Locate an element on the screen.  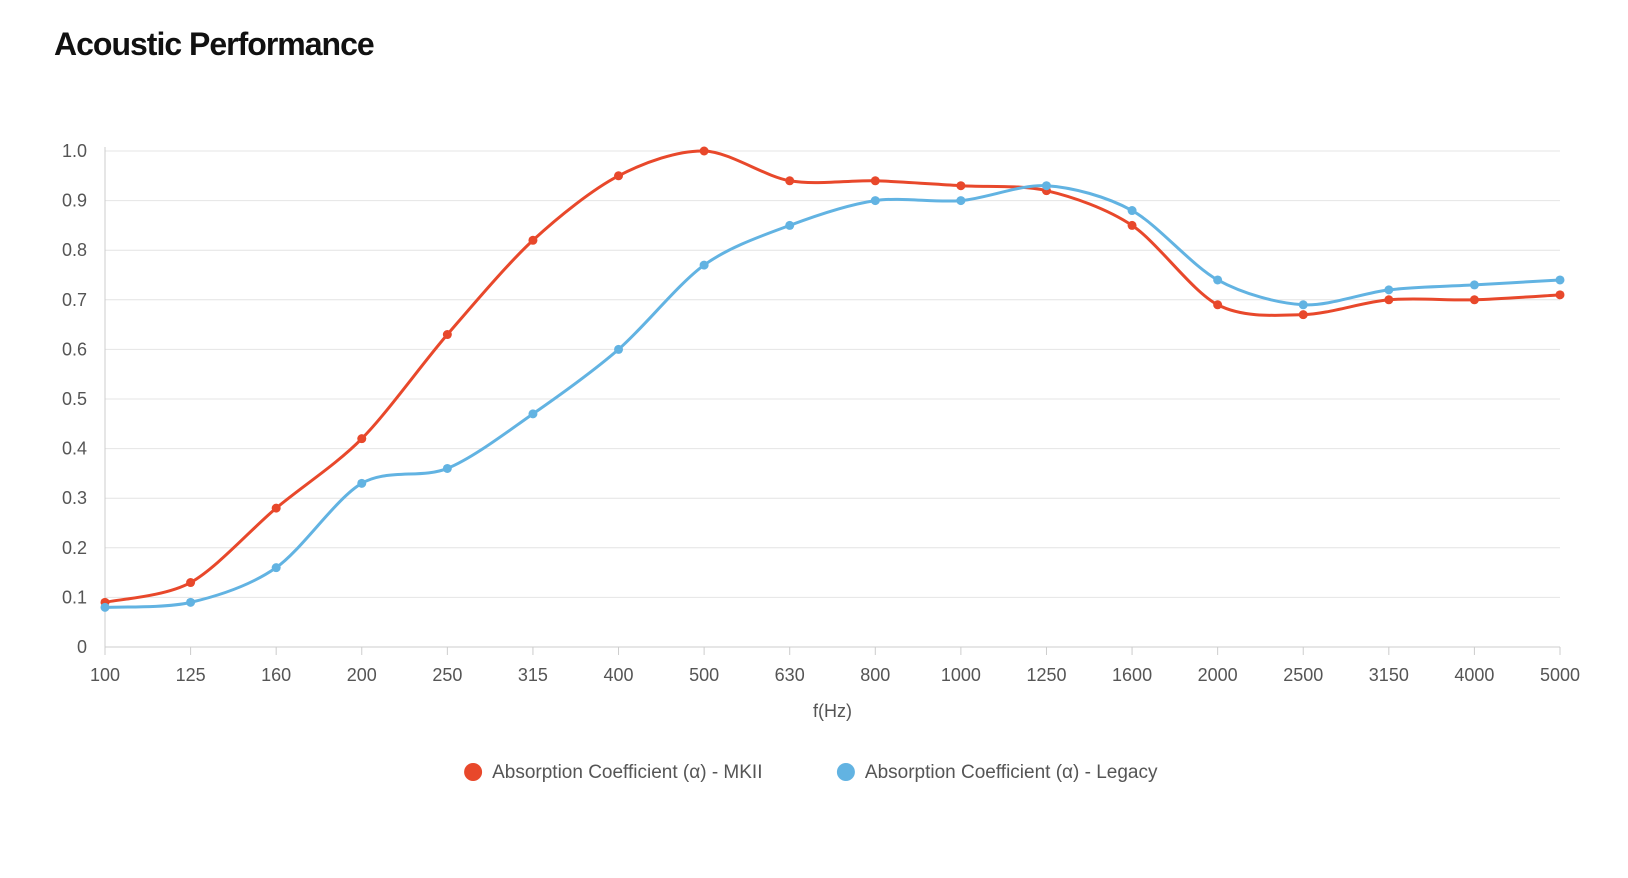
x-tick-label: 1000 is located at coordinates (961, 675).